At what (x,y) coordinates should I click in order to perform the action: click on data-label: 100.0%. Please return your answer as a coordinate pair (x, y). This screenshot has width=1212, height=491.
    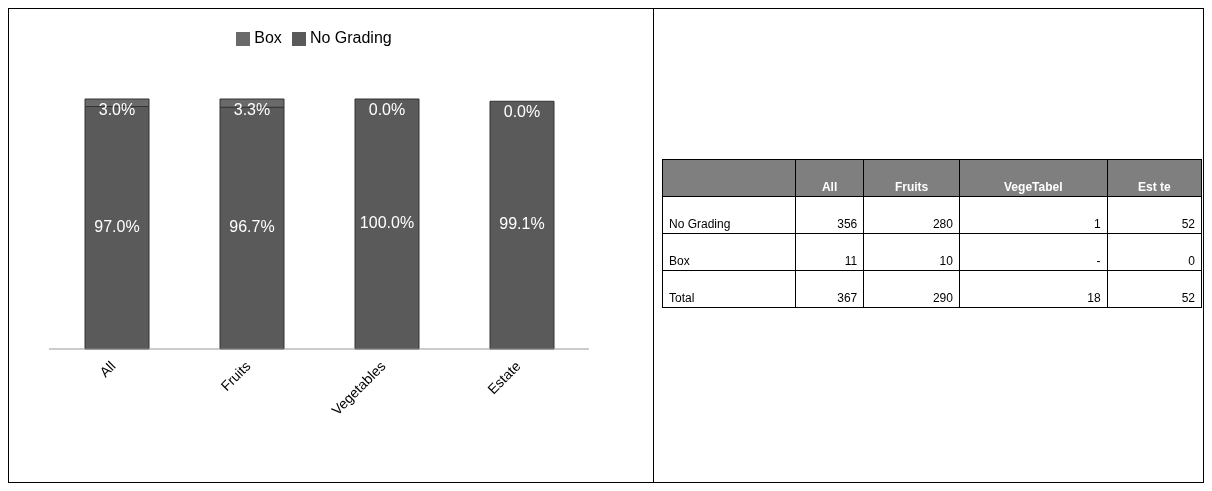
    Looking at the image, I should click on (387, 223).